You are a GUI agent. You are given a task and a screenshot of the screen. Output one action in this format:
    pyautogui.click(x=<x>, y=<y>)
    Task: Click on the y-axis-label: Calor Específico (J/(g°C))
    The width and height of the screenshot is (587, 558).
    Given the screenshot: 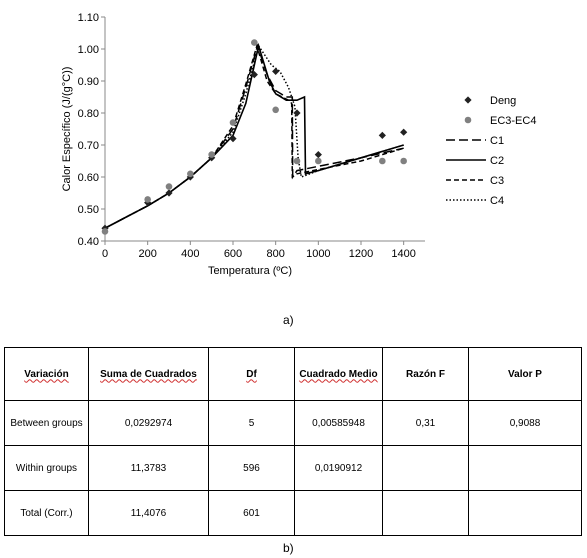 What is the action you would take?
    pyautogui.click(x=67, y=129)
    